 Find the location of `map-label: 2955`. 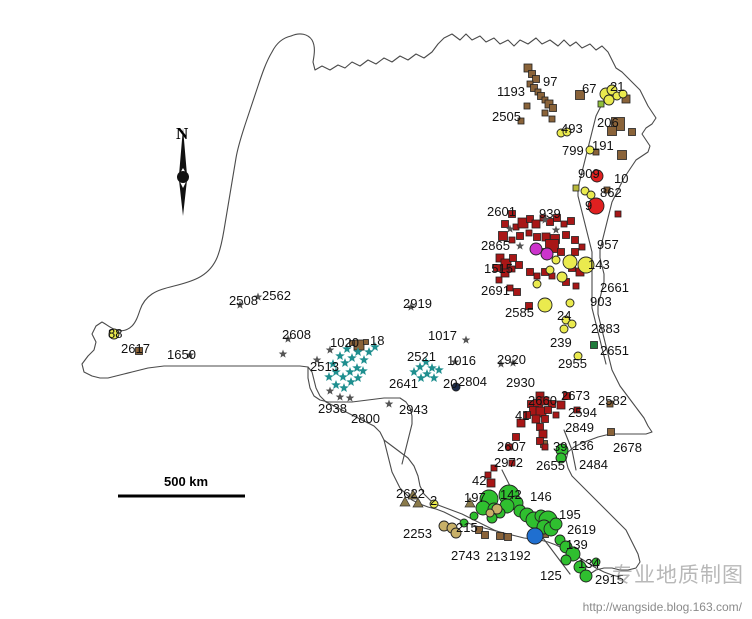

map-label: 2955 is located at coordinates (572, 363).